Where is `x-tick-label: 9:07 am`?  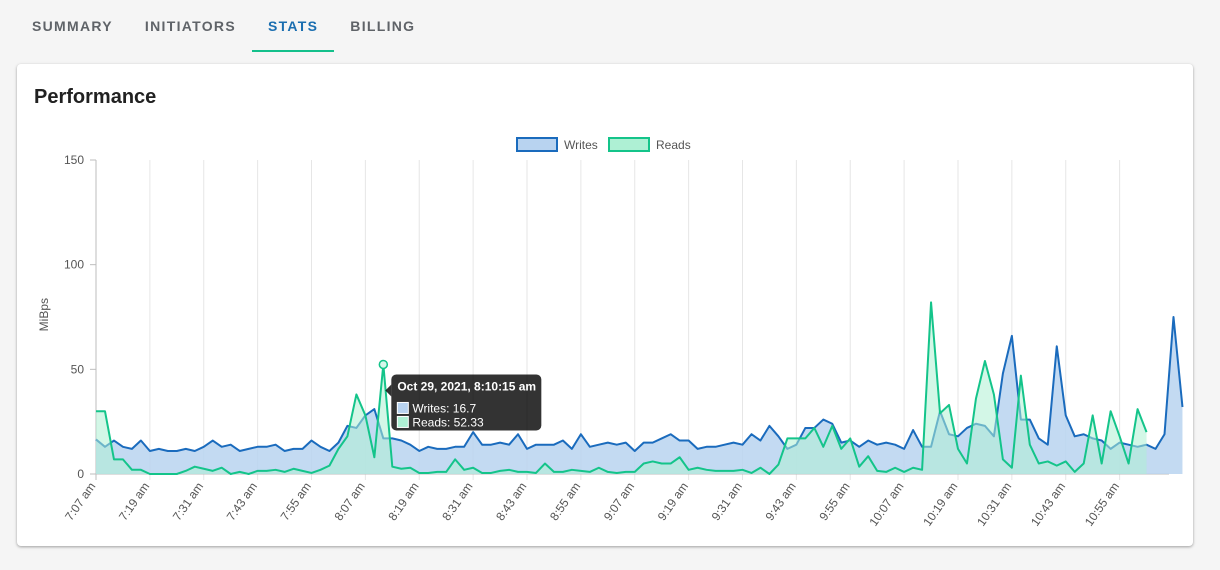
x-tick-label: 9:07 am is located at coordinates (619, 502).